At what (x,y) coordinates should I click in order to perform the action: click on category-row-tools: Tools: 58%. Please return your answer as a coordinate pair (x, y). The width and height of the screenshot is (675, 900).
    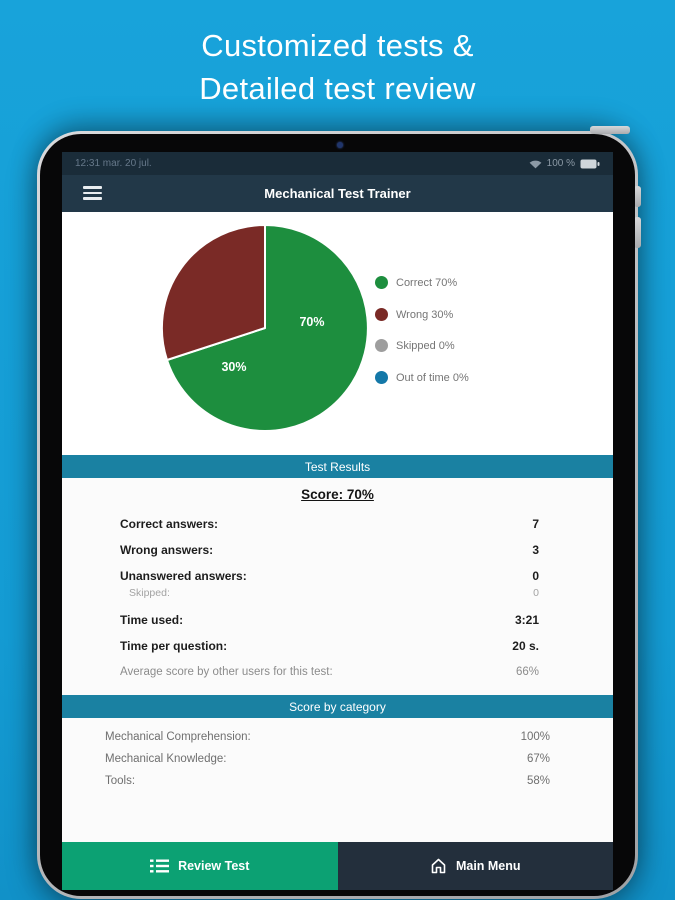
    Looking at the image, I should click on (337, 781).